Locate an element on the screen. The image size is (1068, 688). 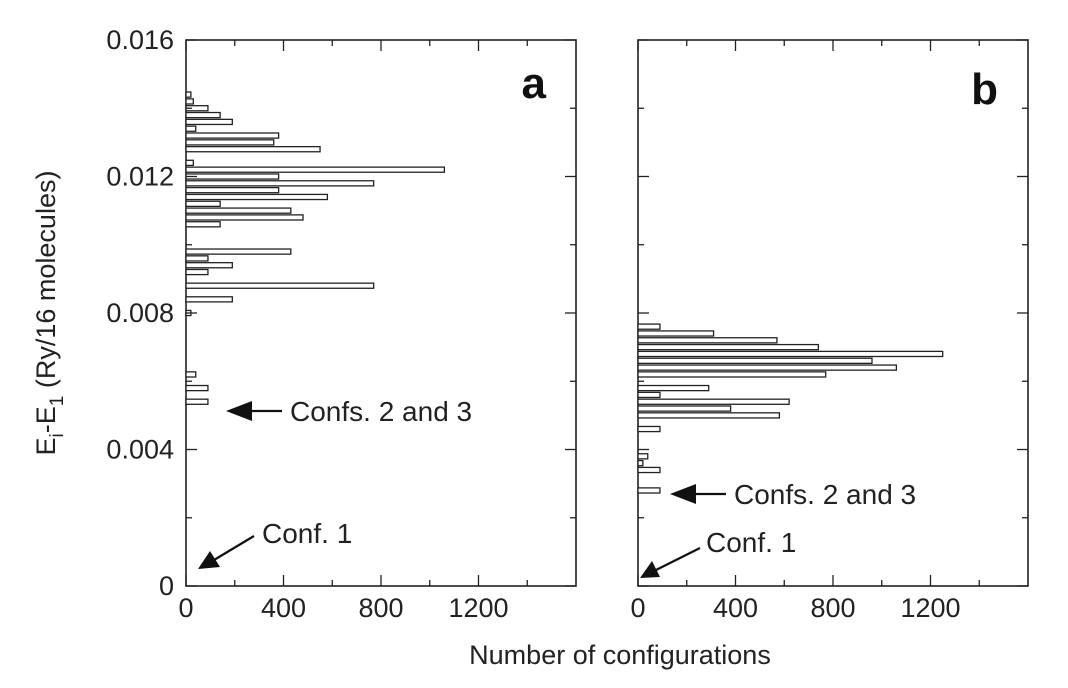
panel-a-y-tick-labels: 0 0.004 0.008 0.012 0.016 is located at coordinates (140, 313).